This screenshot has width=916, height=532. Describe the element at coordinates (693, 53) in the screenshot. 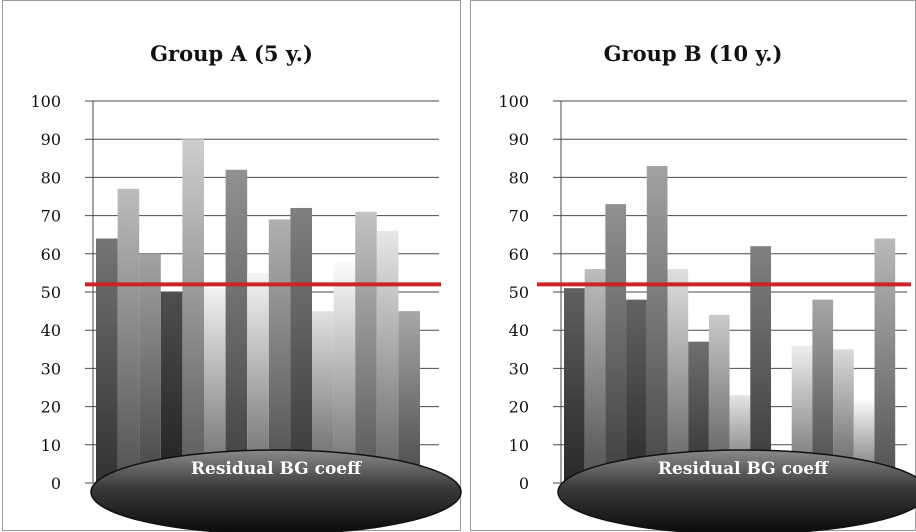

I see `chart-title: Group B (10 y.)` at that location.